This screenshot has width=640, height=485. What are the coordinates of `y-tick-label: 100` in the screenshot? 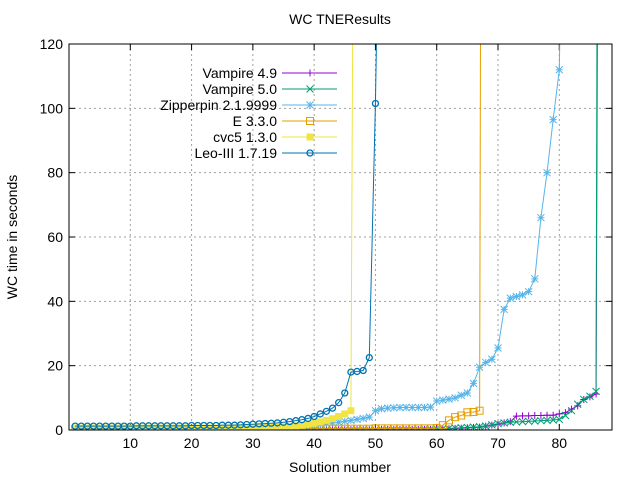 It's located at (52, 108).